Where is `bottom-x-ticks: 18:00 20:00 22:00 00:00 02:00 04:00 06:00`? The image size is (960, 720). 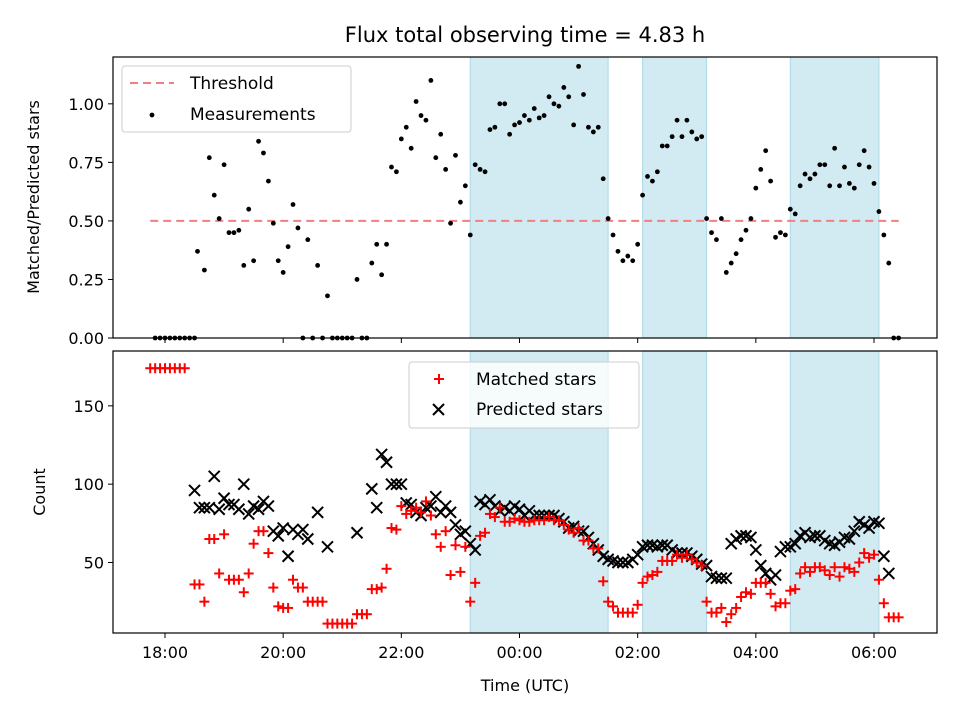
bottom-x-ticks: 18:00 20:00 22:00 00:00 02:00 04:00 06:00 is located at coordinates (519, 647).